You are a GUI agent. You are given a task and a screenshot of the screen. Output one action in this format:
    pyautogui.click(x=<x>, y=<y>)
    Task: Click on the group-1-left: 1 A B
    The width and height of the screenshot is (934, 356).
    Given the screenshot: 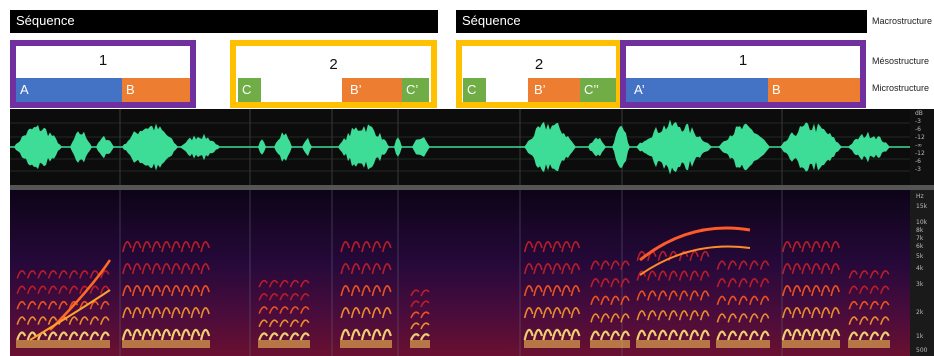 What is the action you would take?
    pyautogui.click(x=103, y=74)
    